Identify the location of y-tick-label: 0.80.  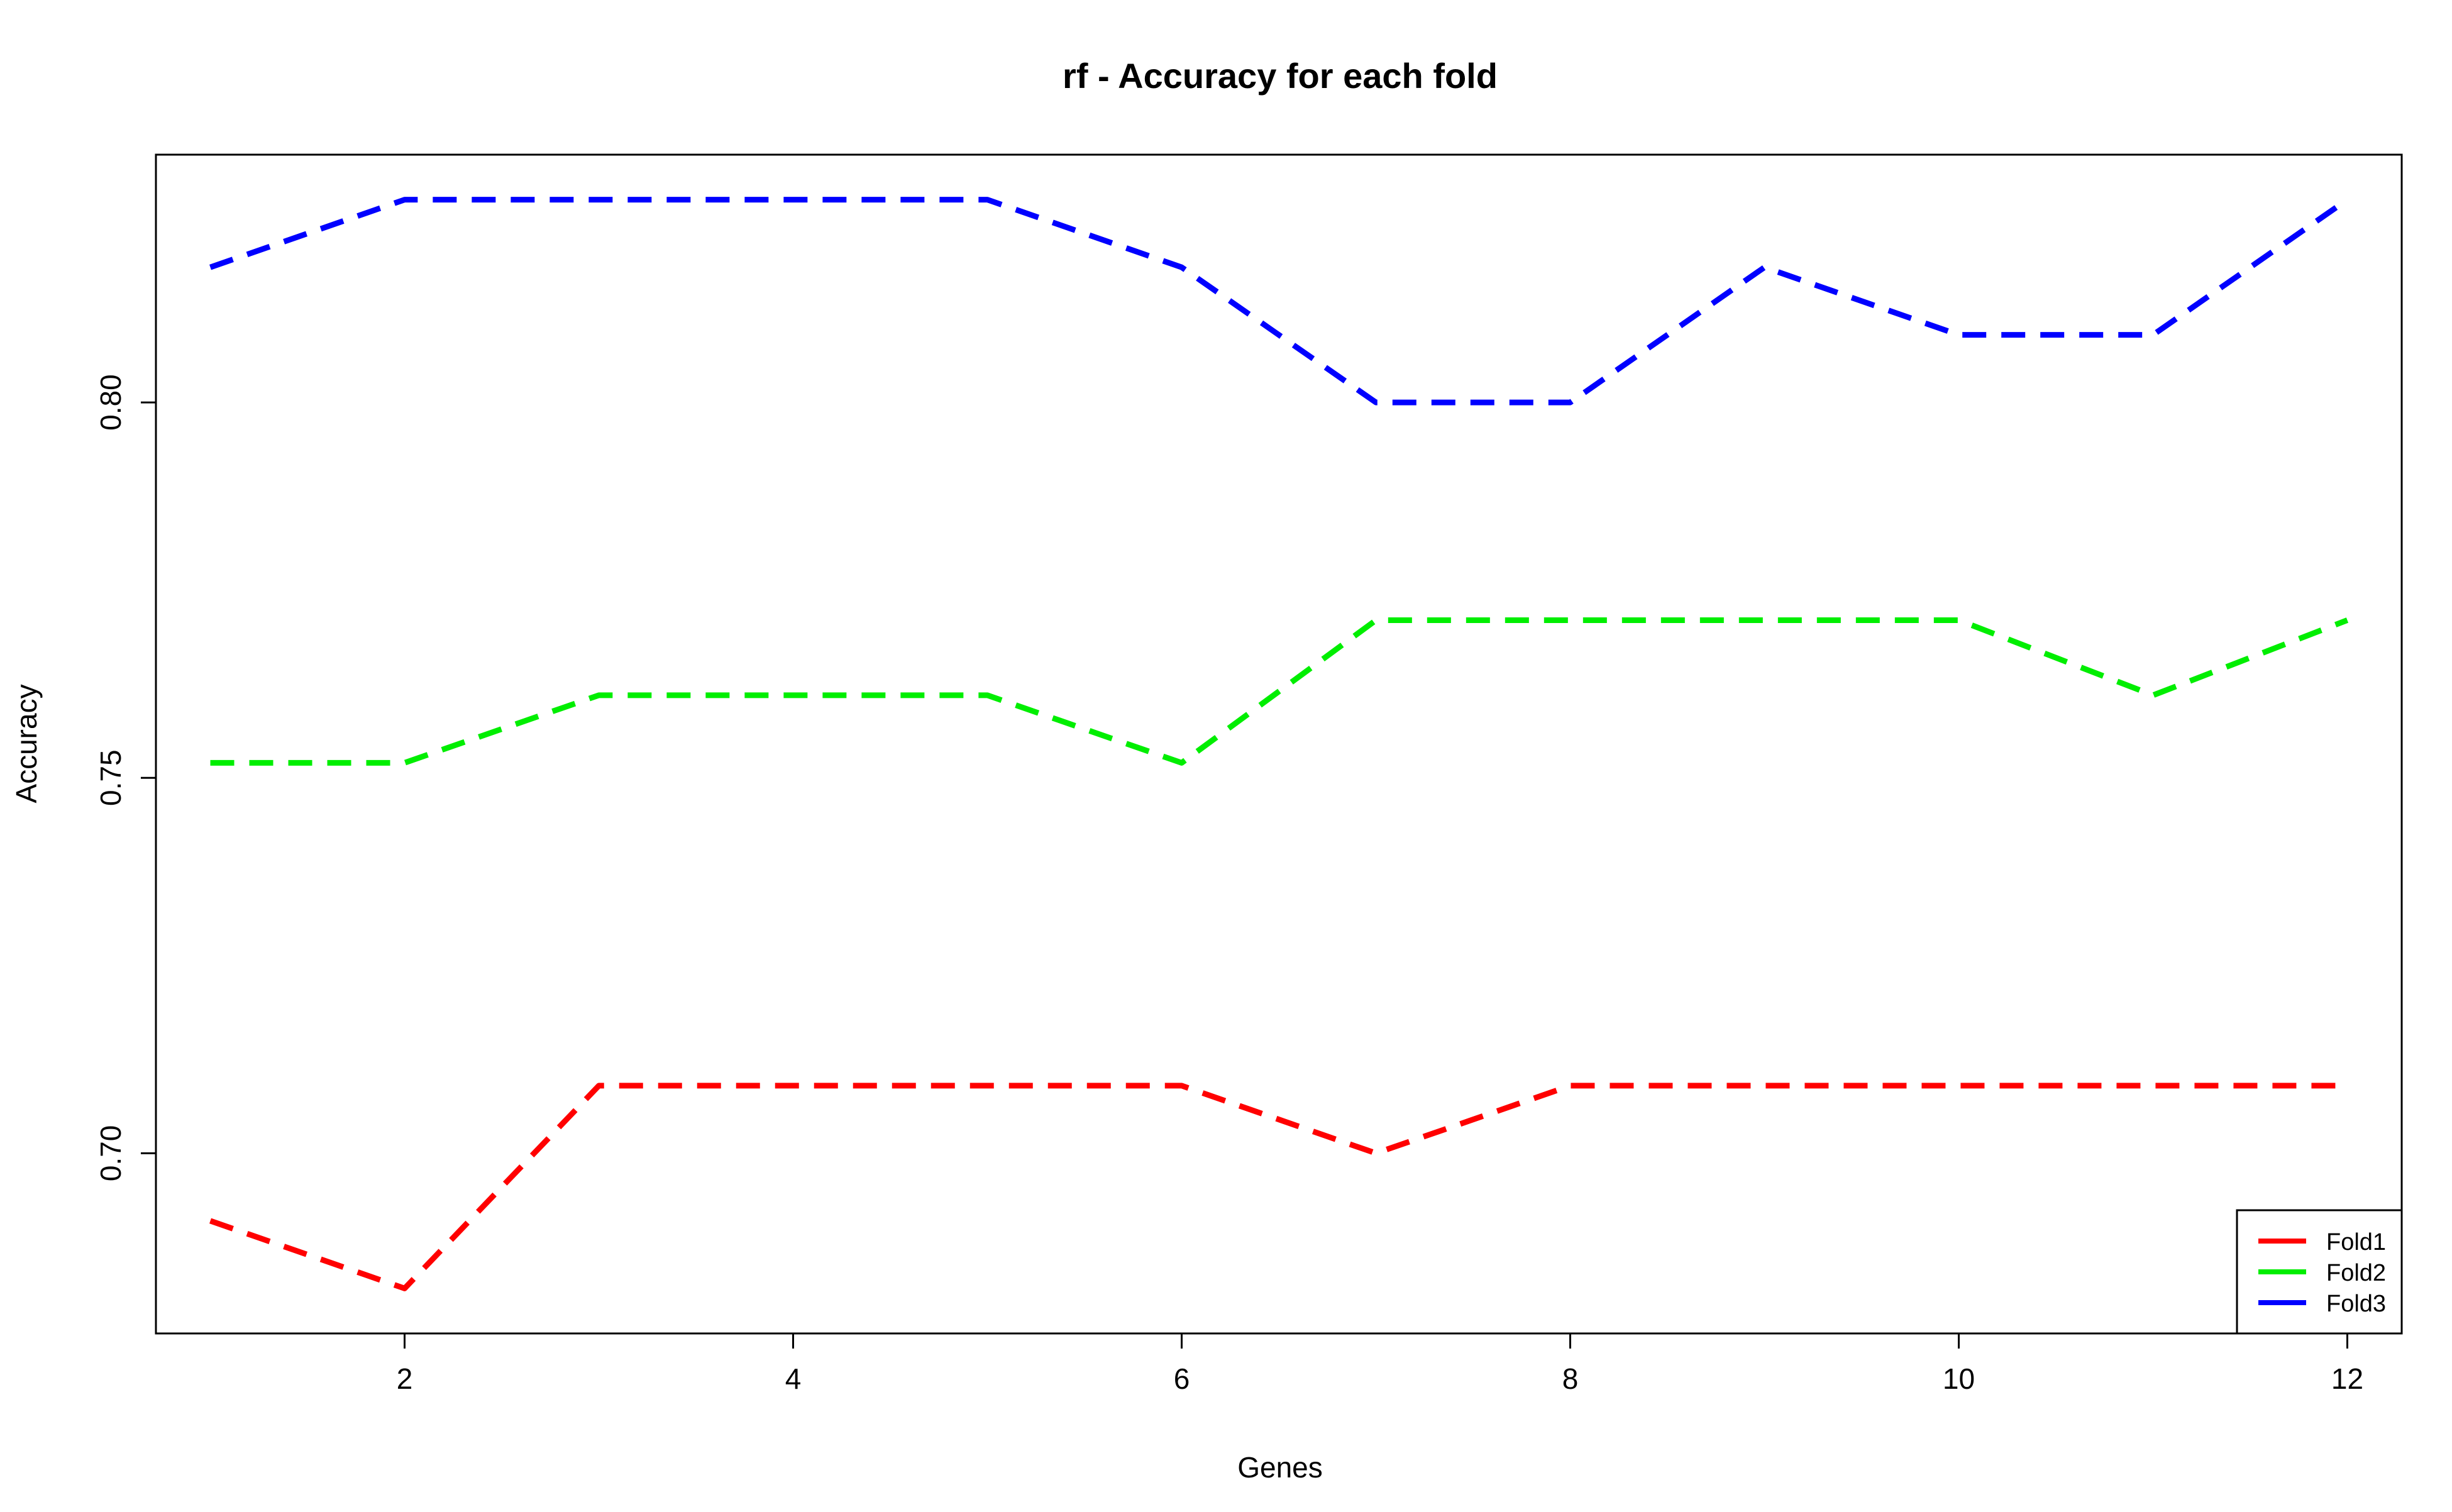
(110, 402).